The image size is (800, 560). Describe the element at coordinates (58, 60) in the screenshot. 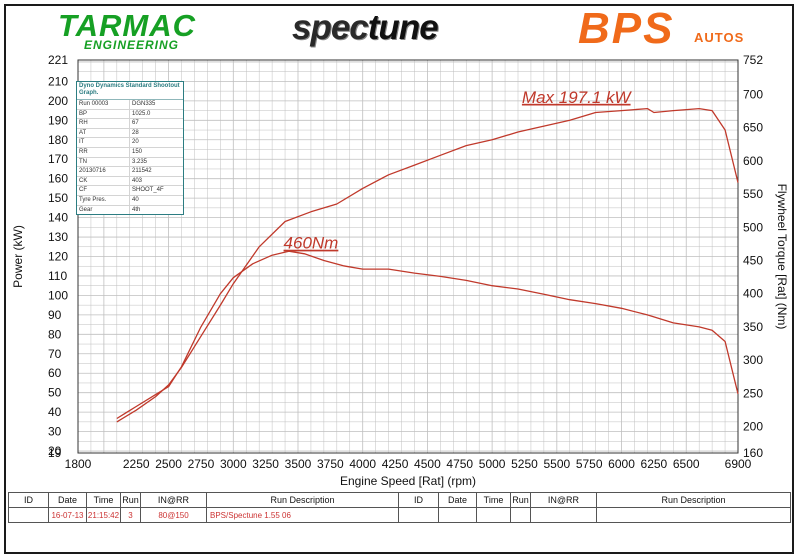

I see `y-tick-label: 221` at that location.